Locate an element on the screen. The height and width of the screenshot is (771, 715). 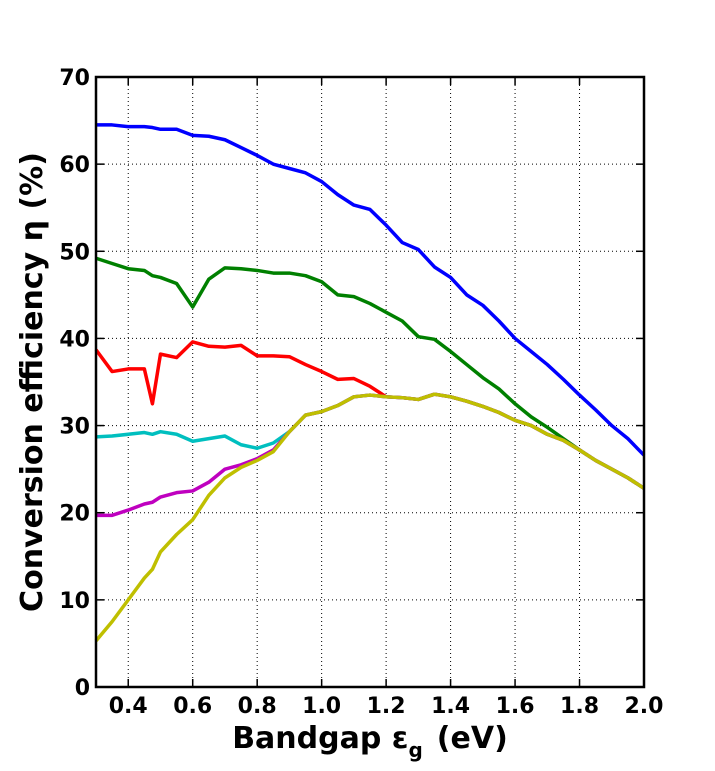
x-tick-label: 1.2 is located at coordinates (386, 706).